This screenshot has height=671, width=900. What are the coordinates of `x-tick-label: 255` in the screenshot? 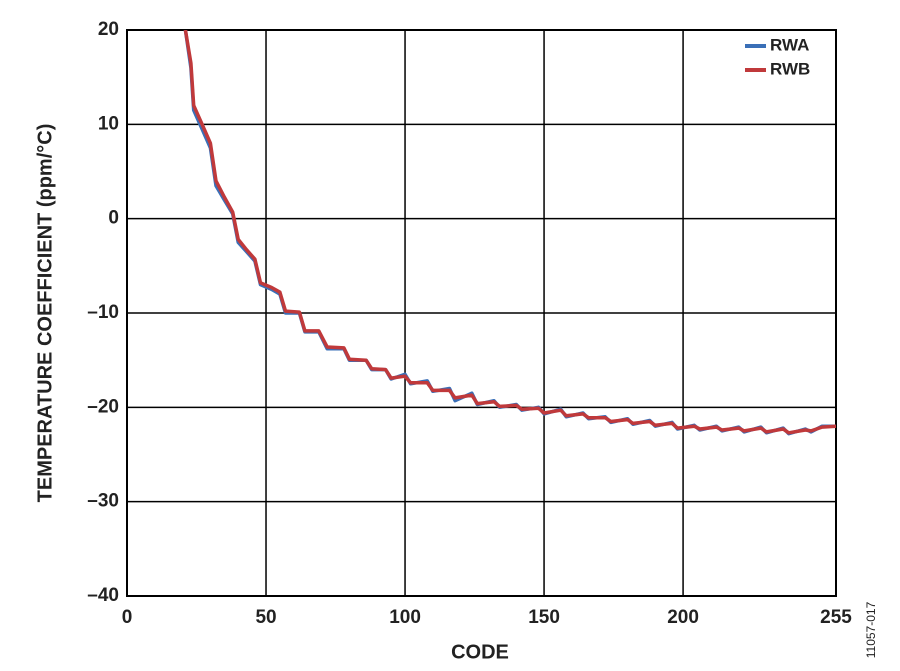 It's located at (836, 617).